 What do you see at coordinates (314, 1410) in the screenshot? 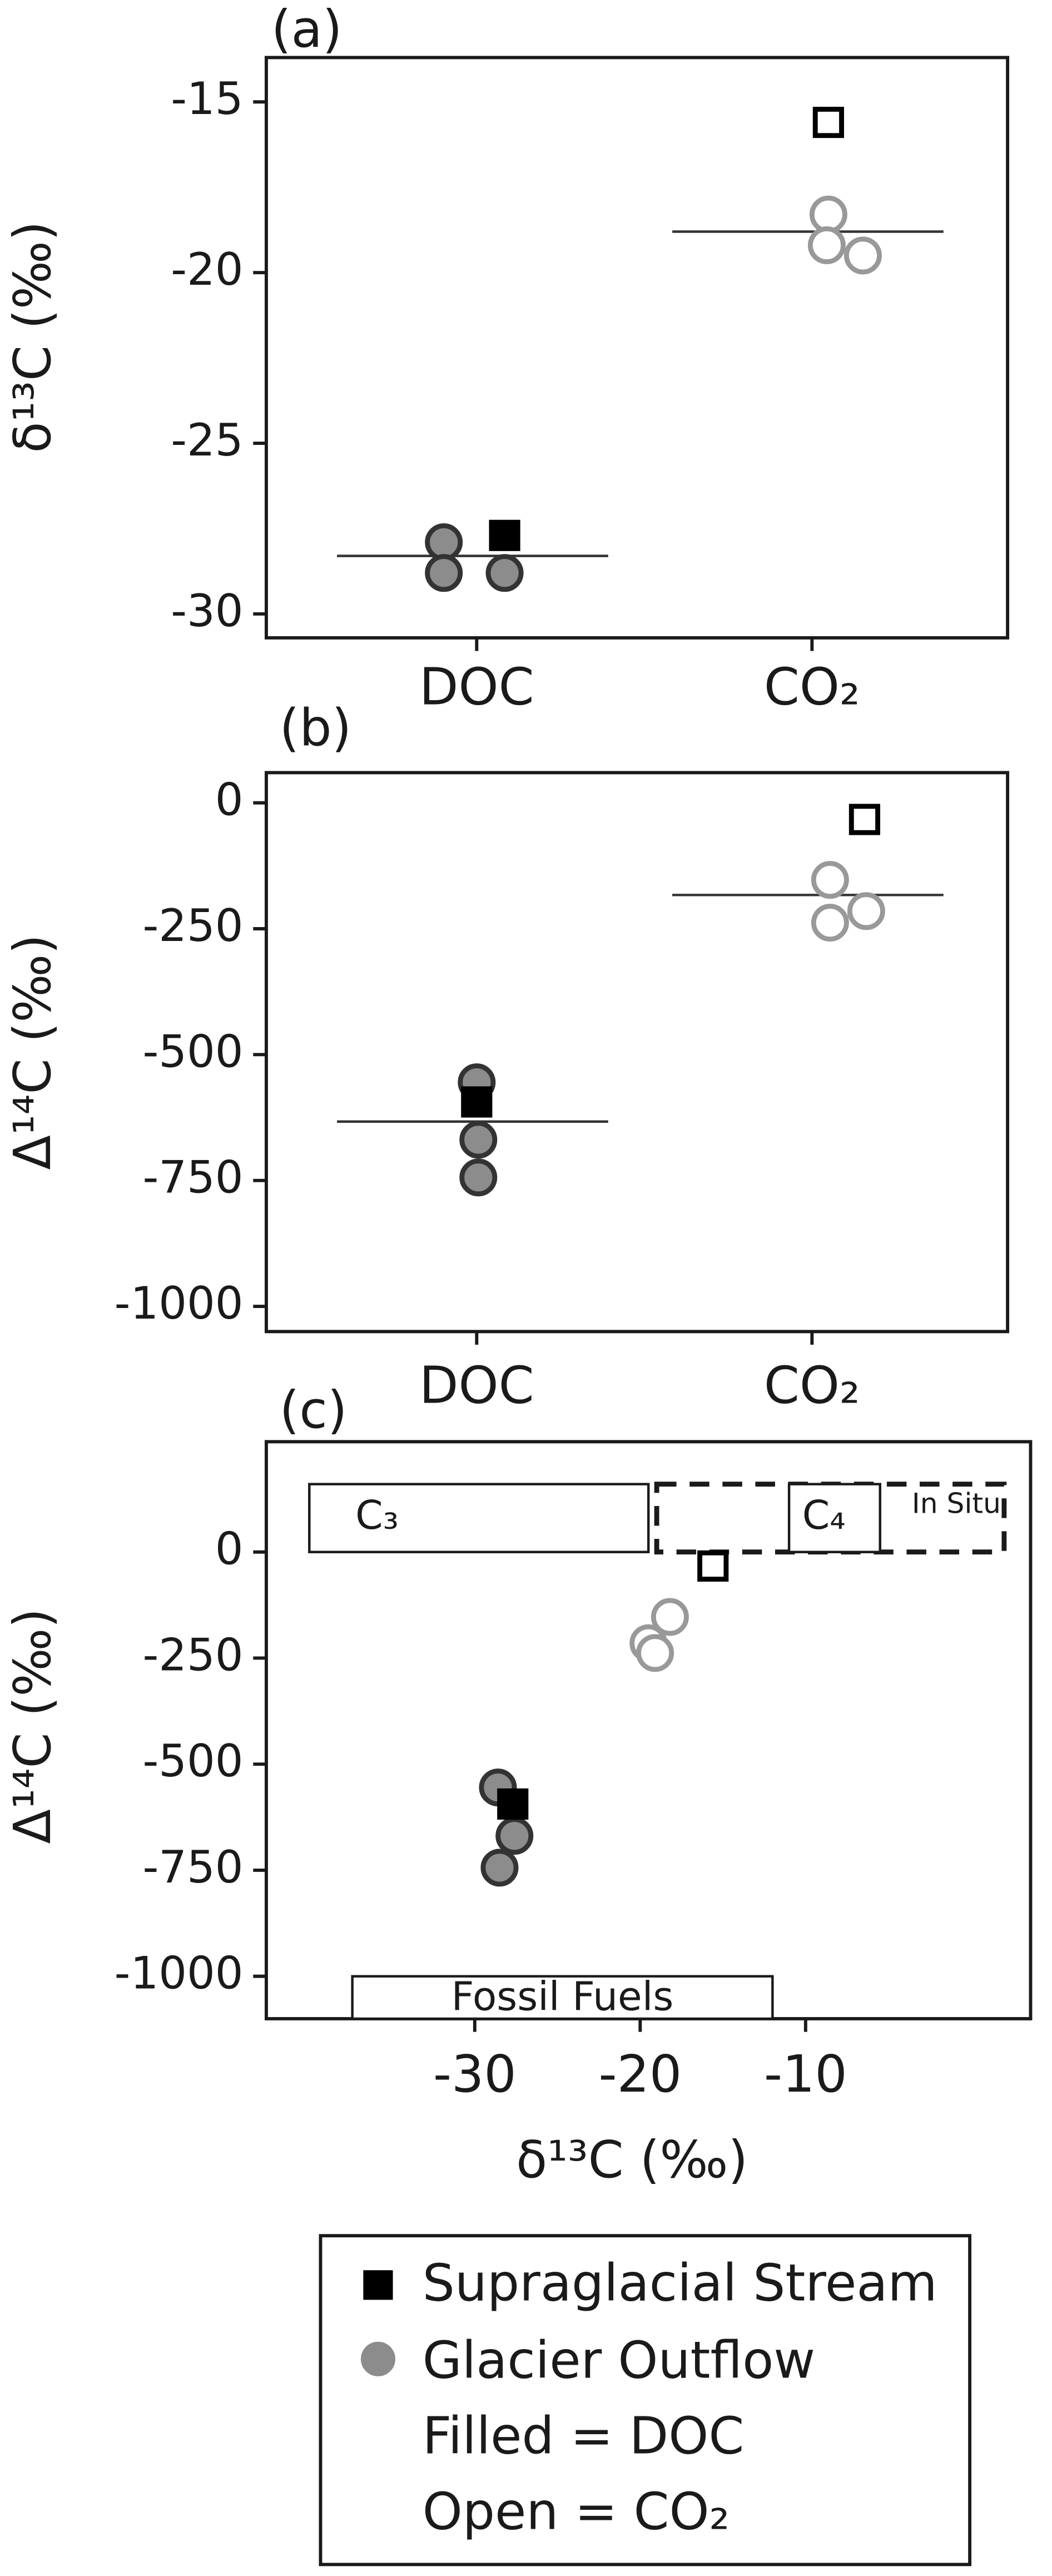
I see `panel-label: (c)` at bounding box center [314, 1410].